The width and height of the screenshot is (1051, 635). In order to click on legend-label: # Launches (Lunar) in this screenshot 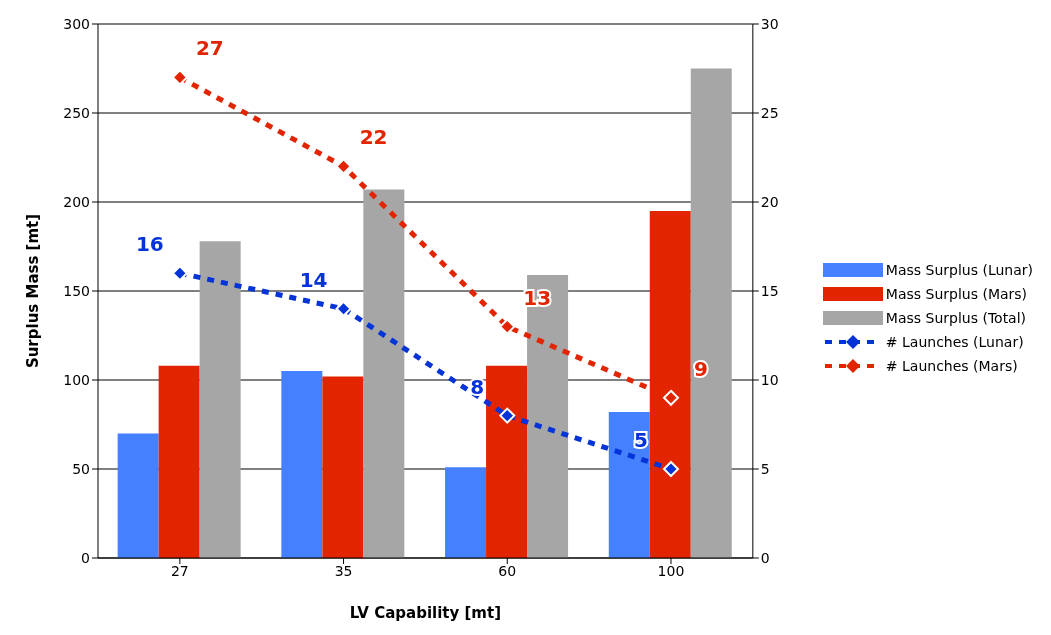, I will do `click(954, 342)`.